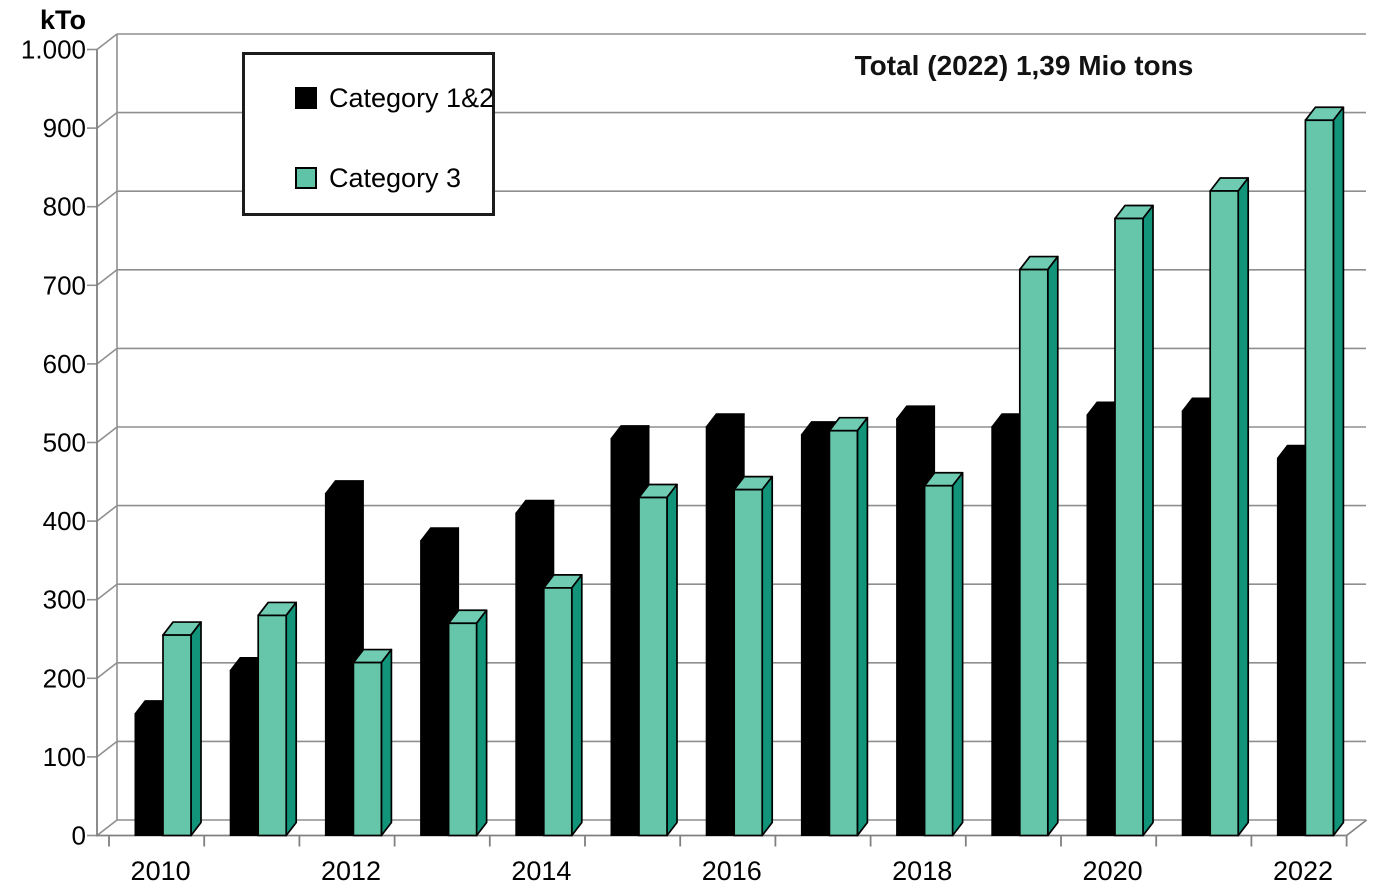 This screenshot has width=1397, height=895. Describe the element at coordinates (481, 723) in the screenshot. I see `bar-category3-2013-side-face` at that location.